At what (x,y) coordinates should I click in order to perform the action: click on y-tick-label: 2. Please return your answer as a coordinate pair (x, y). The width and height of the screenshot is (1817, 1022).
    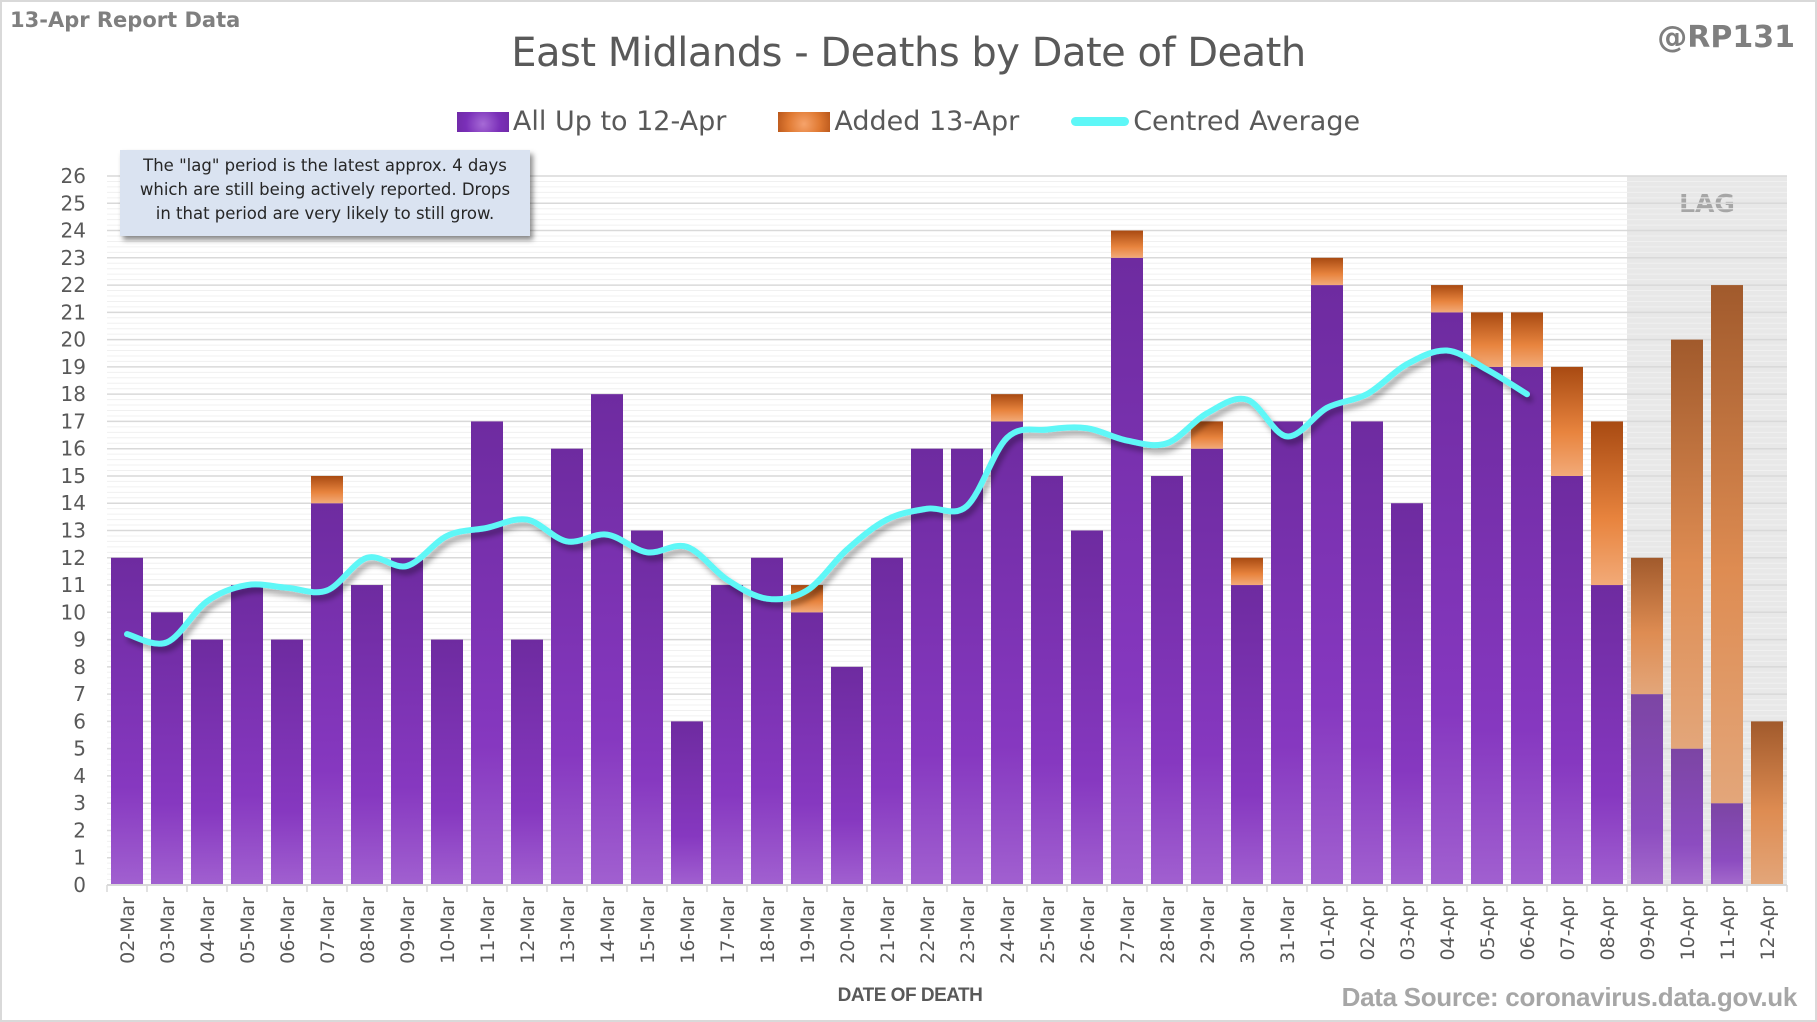
    Looking at the image, I should click on (79, 830).